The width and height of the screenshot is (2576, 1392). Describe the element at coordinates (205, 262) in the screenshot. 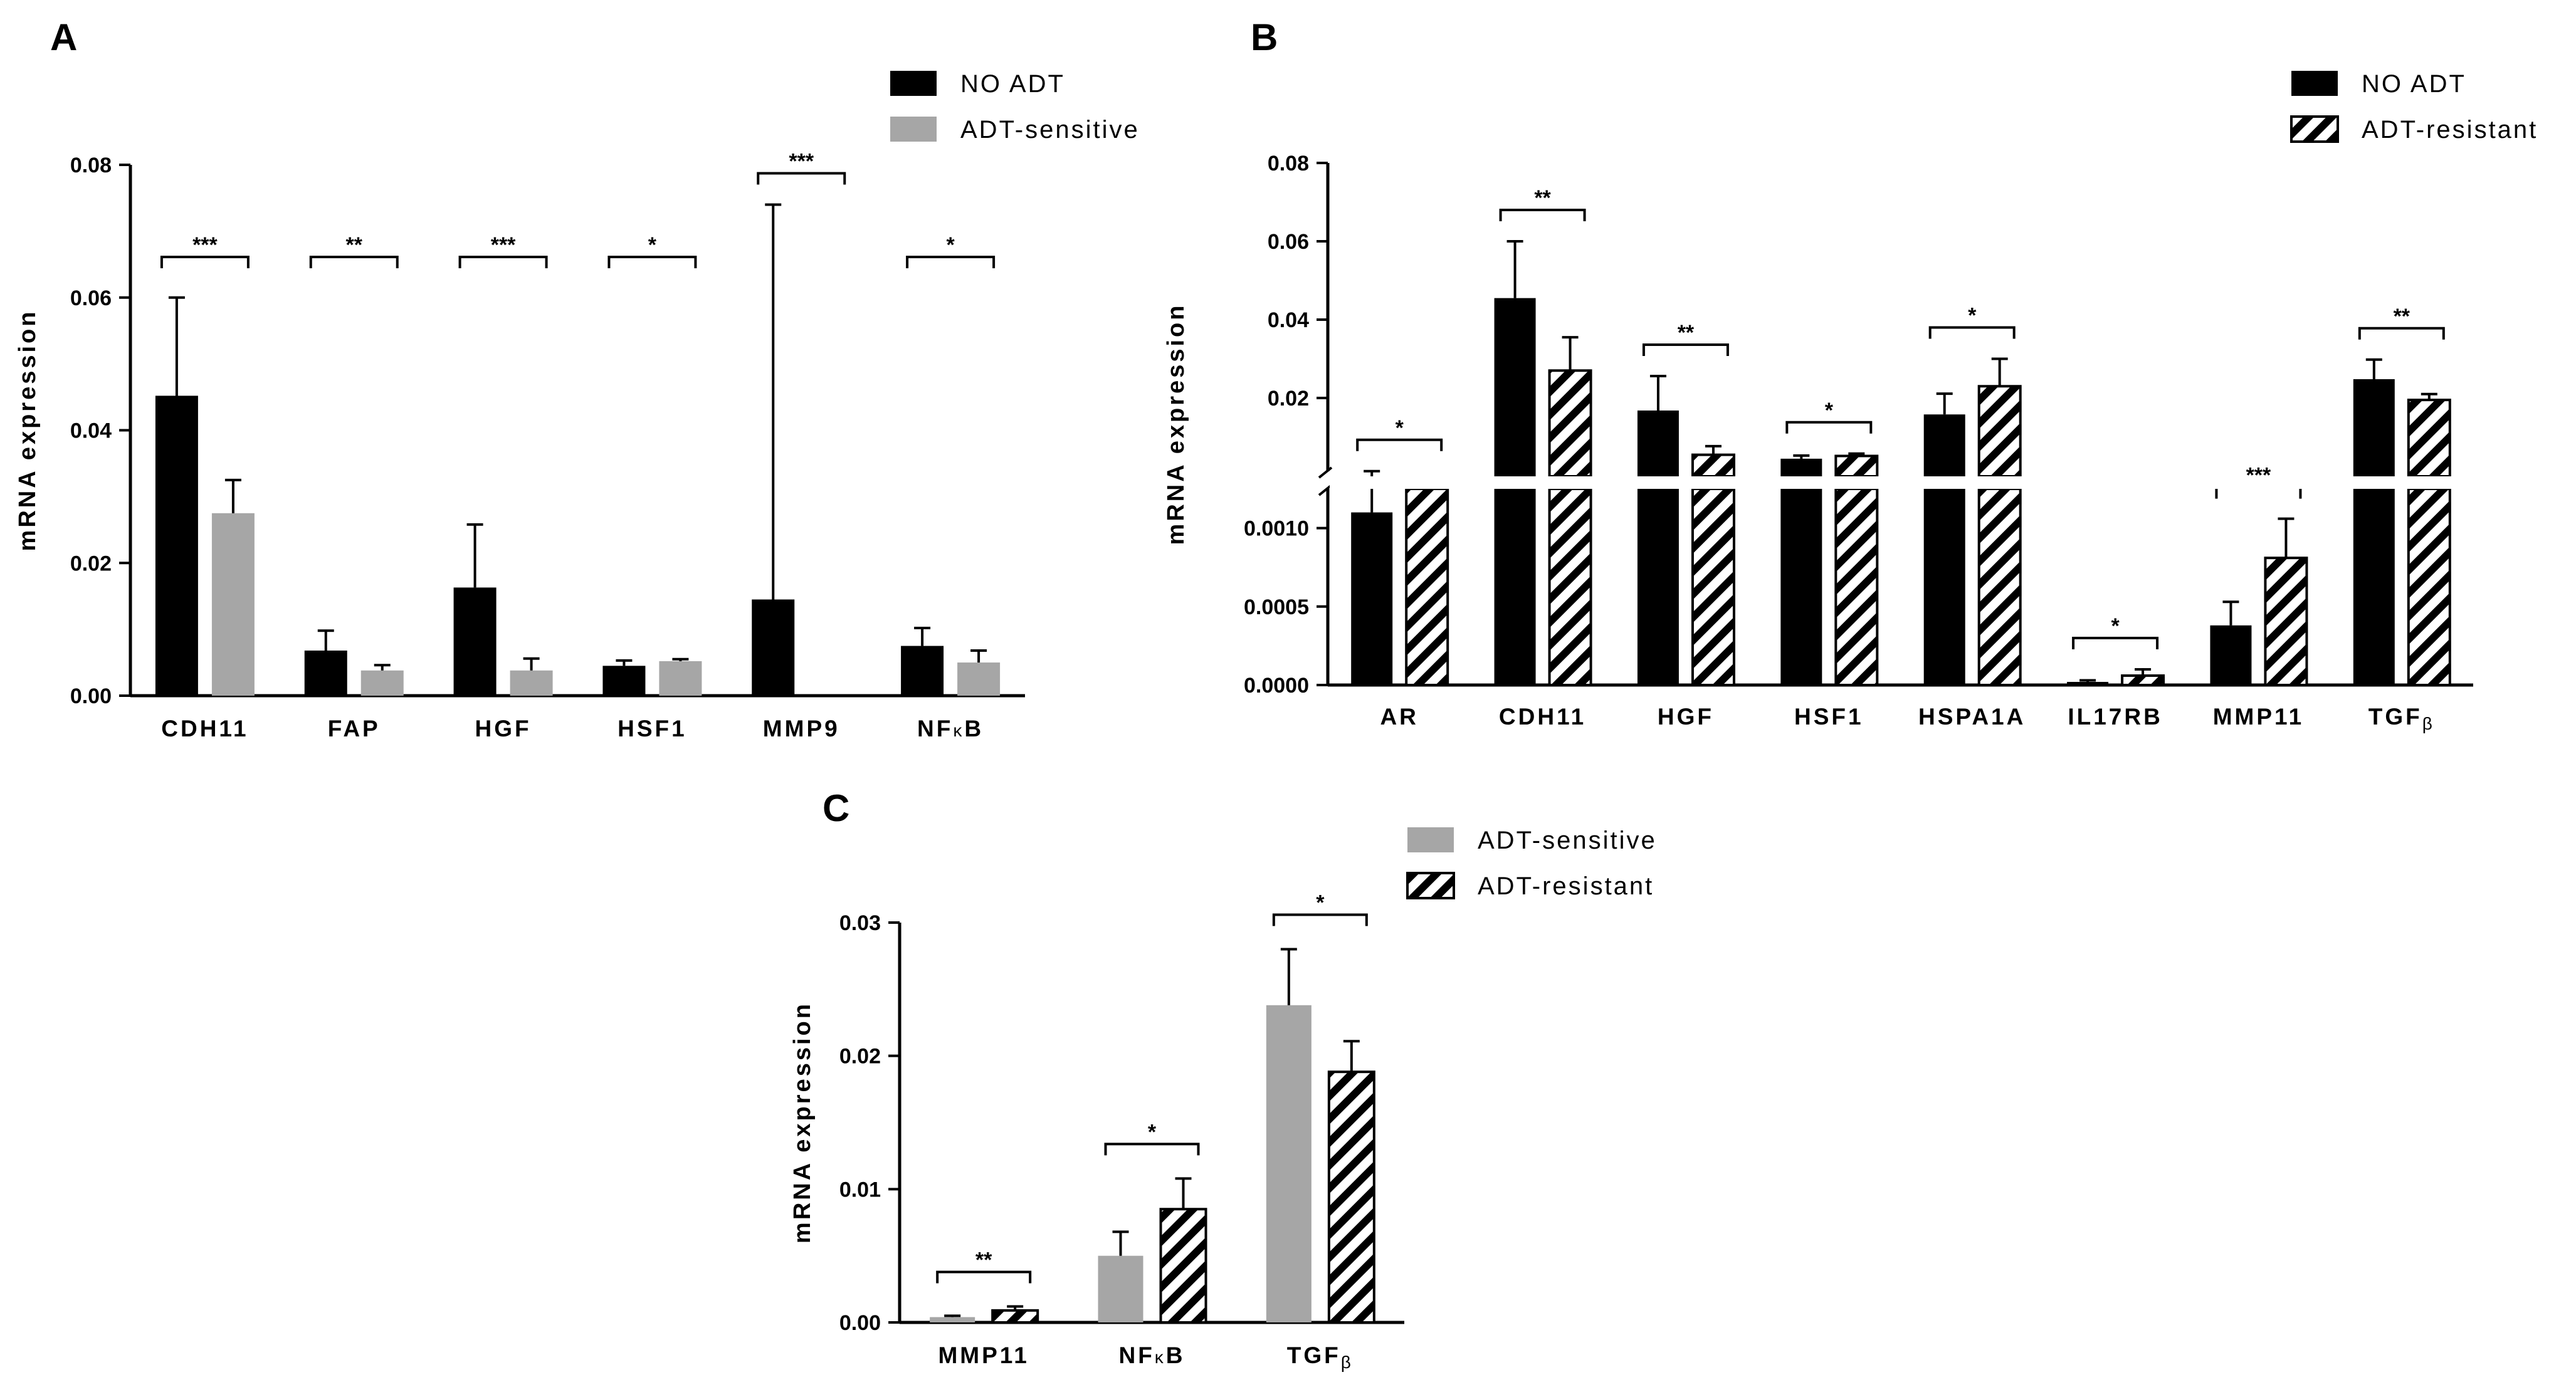

I see `panel-a-sig-CDH11-bracket` at that location.